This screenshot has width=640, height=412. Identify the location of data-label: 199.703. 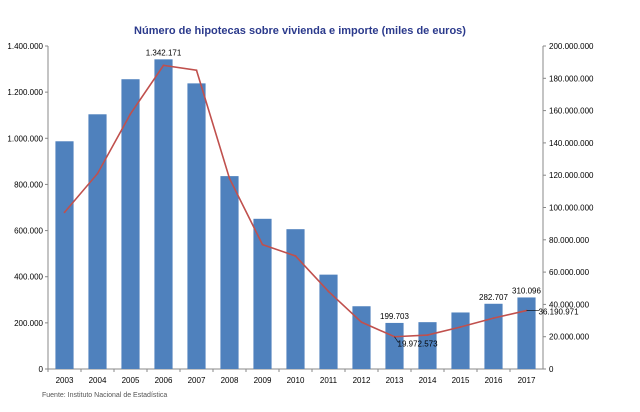
(394, 316).